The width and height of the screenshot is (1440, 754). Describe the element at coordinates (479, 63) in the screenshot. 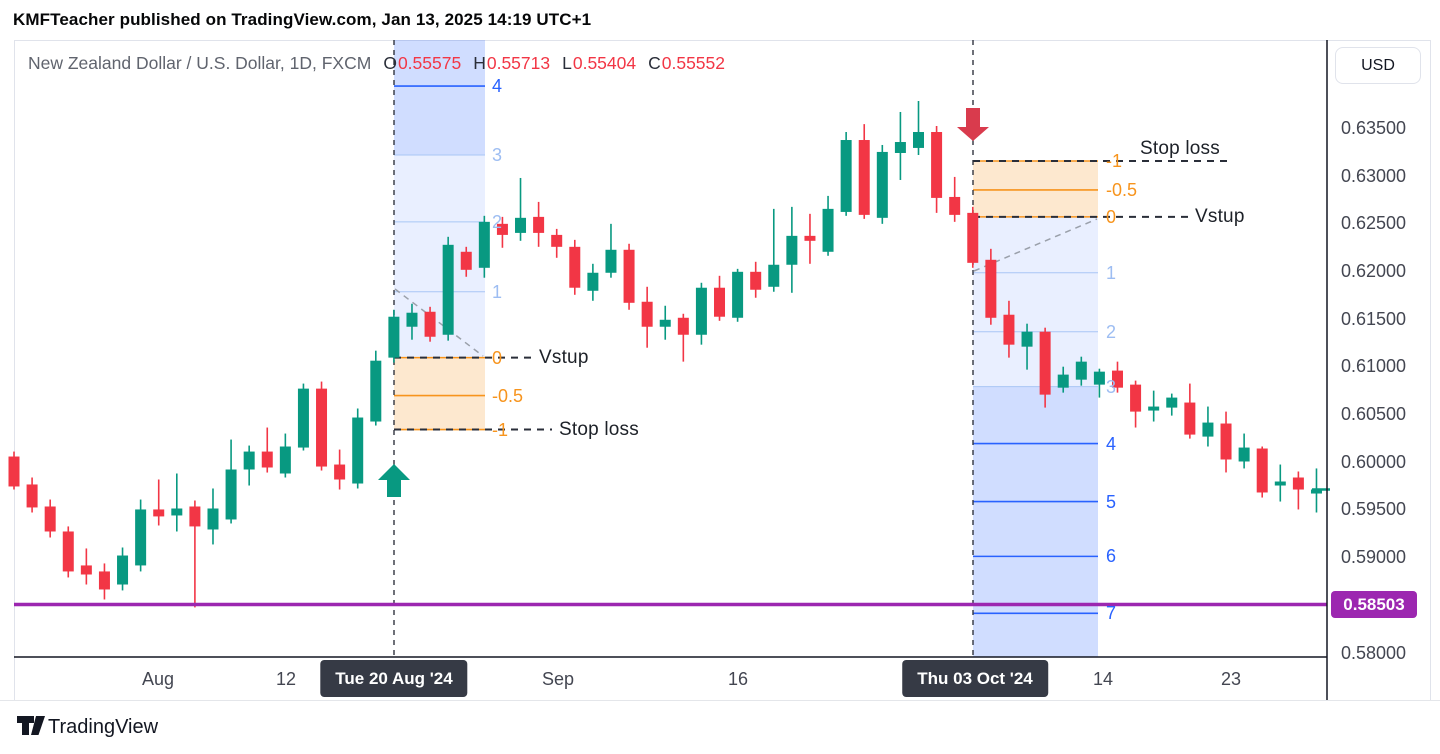

I see `ohlc-letter: H` at that location.